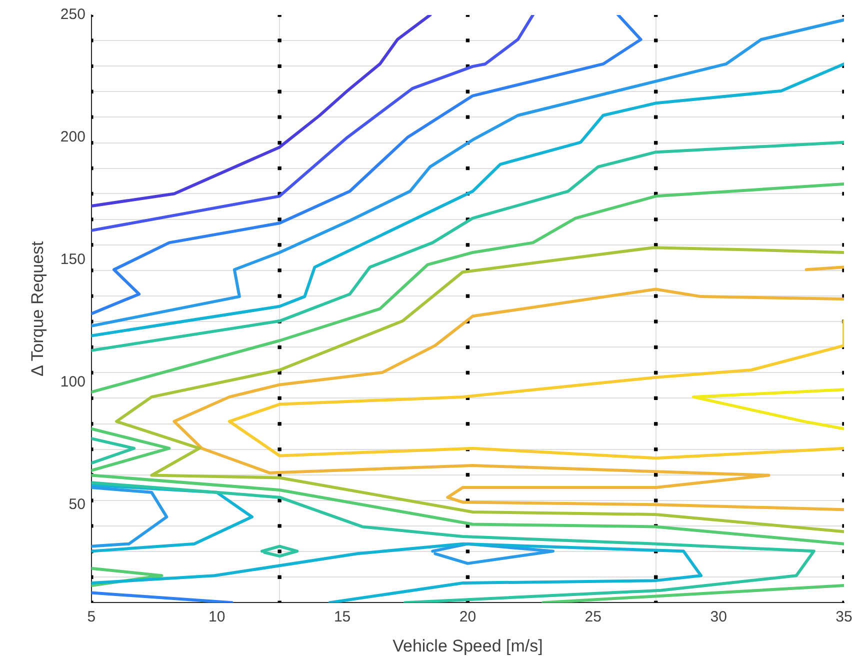 The width and height of the screenshot is (866, 669). Describe the element at coordinates (467, 617) in the screenshot. I see `x-tick-label: 20` at that location.